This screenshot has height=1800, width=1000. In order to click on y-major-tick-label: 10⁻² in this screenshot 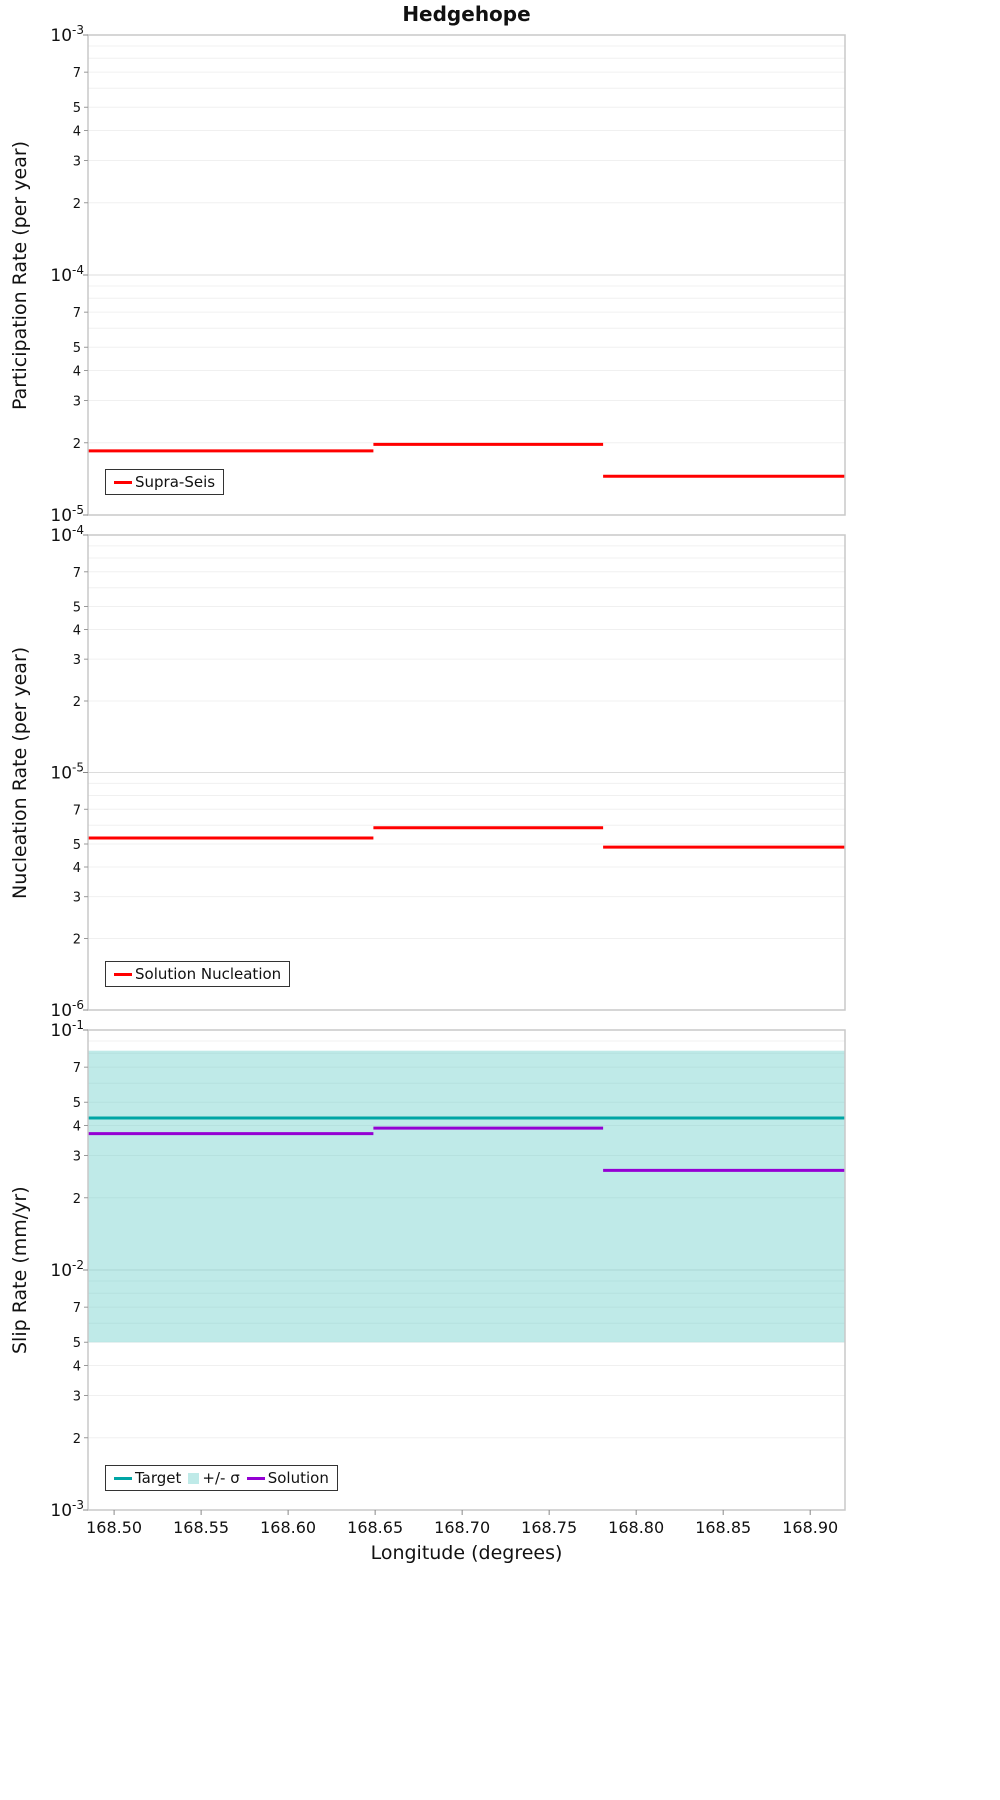, I will do `click(67, 1269)`.